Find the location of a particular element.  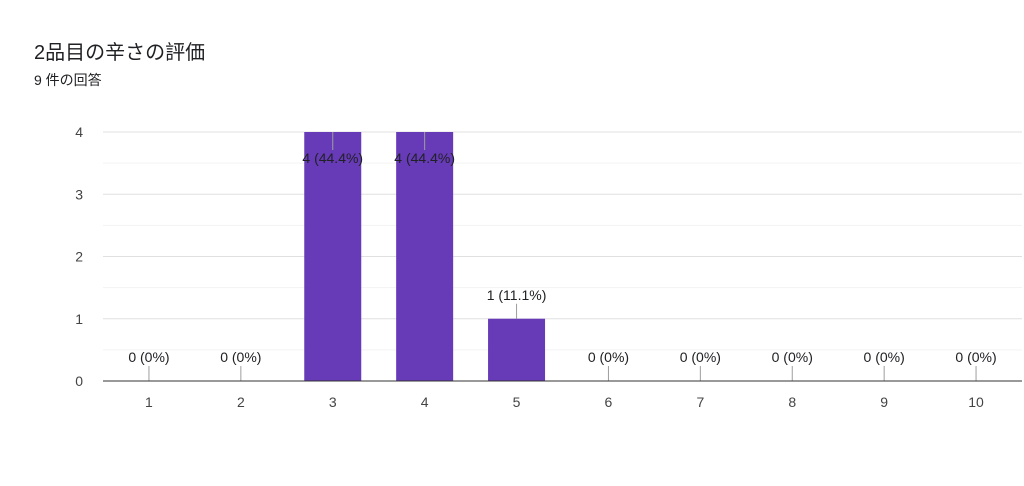

x-tick-label: 6 is located at coordinates (609, 402).